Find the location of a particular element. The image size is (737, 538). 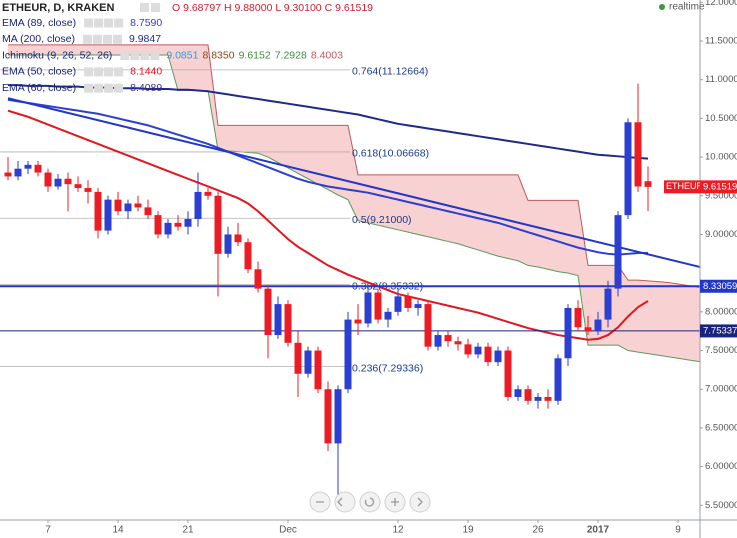

y-tick-label: 11.50000 is located at coordinates (721, 41).